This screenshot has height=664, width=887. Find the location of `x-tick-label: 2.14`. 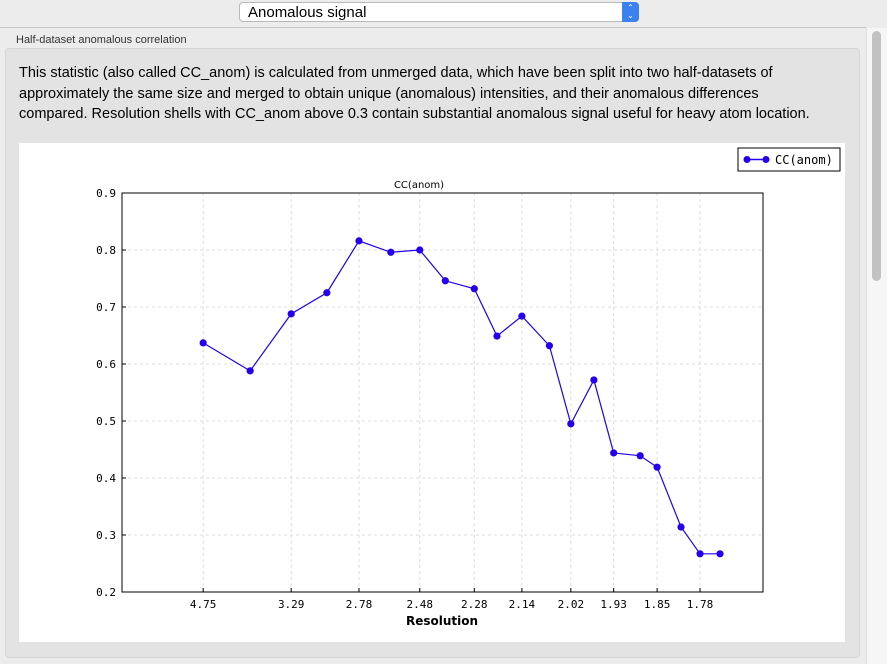

x-tick-label: 2.14 is located at coordinates (522, 604).